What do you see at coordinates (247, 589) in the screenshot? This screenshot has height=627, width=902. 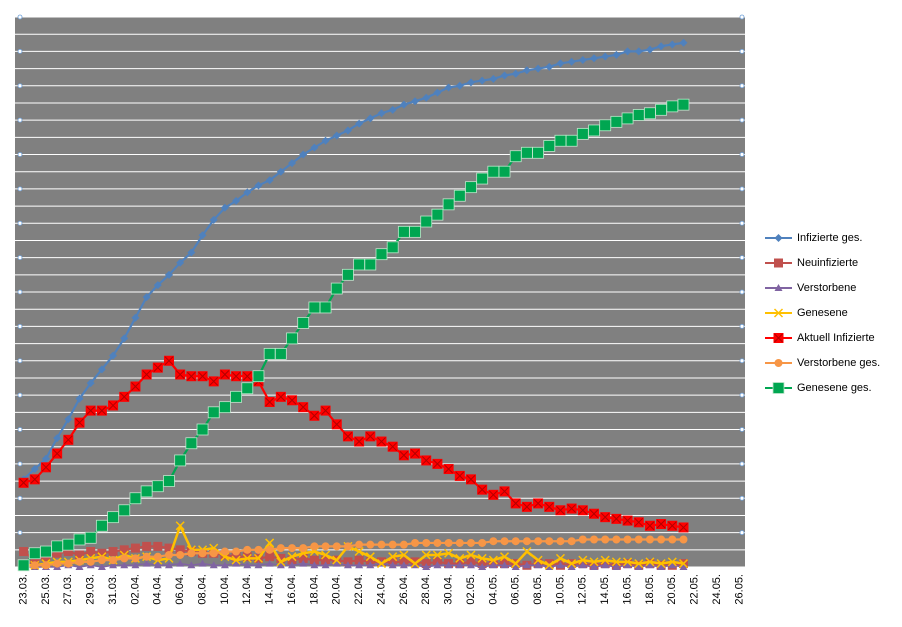 I see `x-tick-label: 12.04.` at bounding box center [247, 589].